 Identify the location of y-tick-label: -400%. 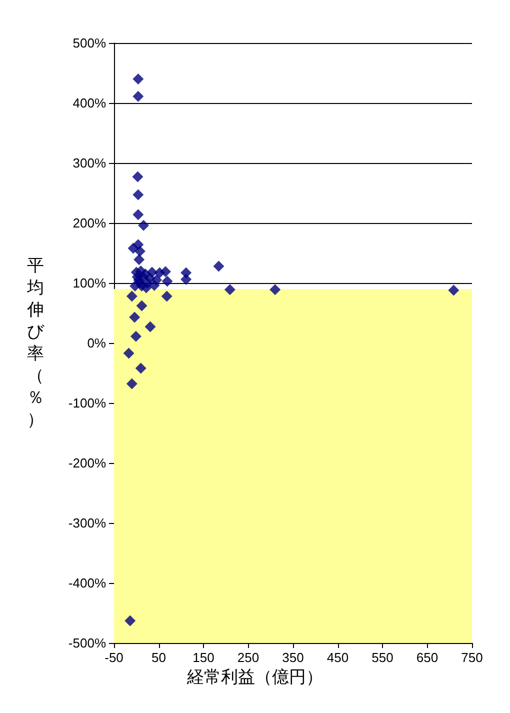
(87, 583).